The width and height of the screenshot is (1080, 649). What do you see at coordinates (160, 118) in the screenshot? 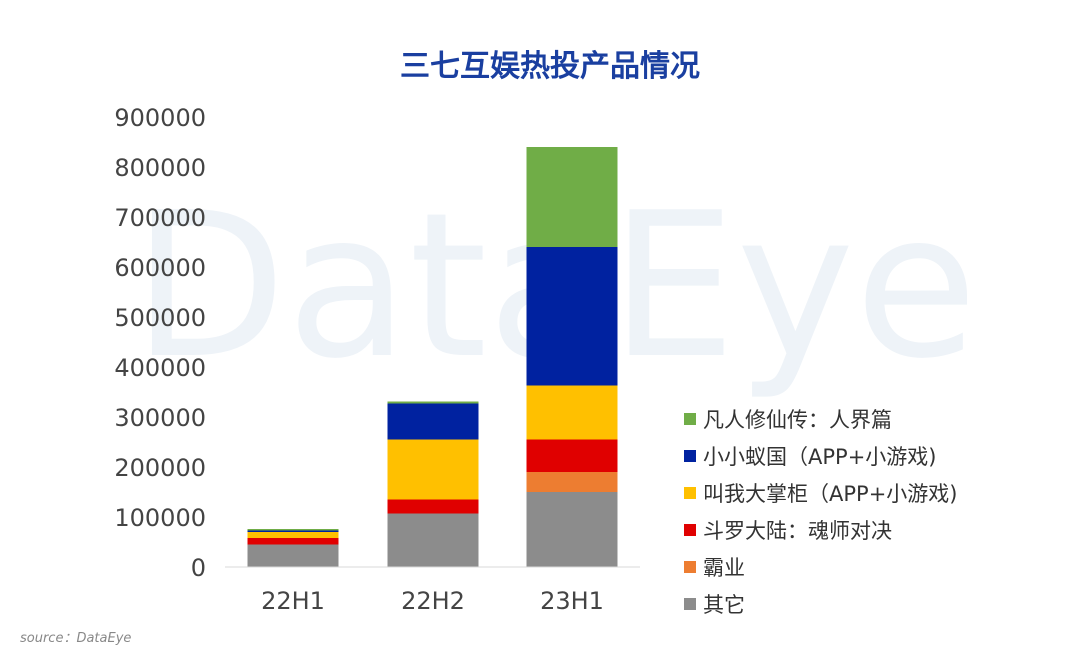
I see `y-tick-label: 900000` at bounding box center [160, 118].